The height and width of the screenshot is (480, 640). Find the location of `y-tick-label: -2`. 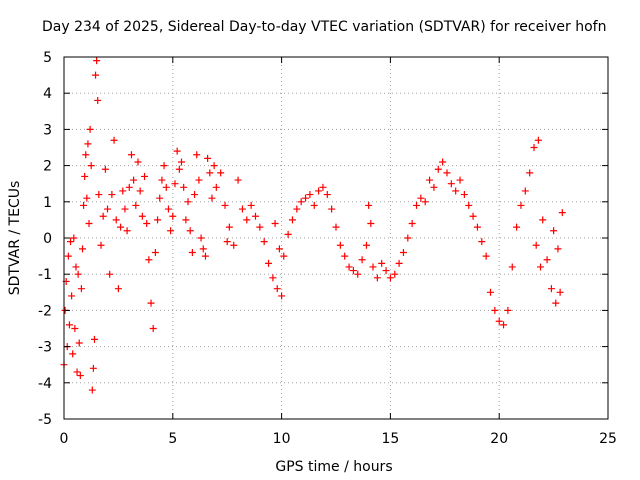

y-tick-label: -2 is located at coordinates (45, 311).